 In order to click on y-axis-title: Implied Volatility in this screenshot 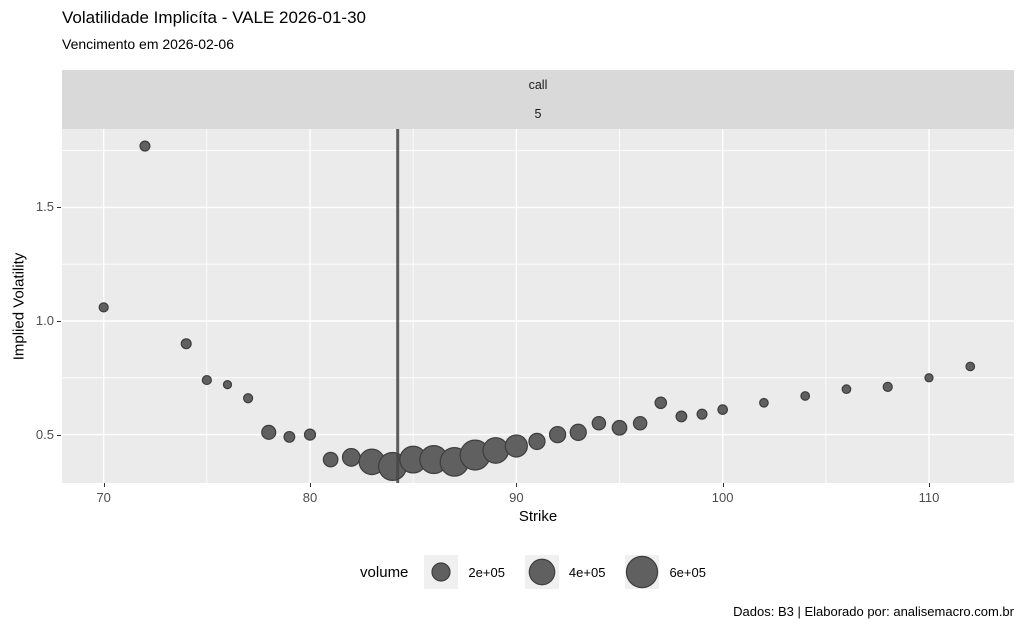, I will do `click(19, 306)`.